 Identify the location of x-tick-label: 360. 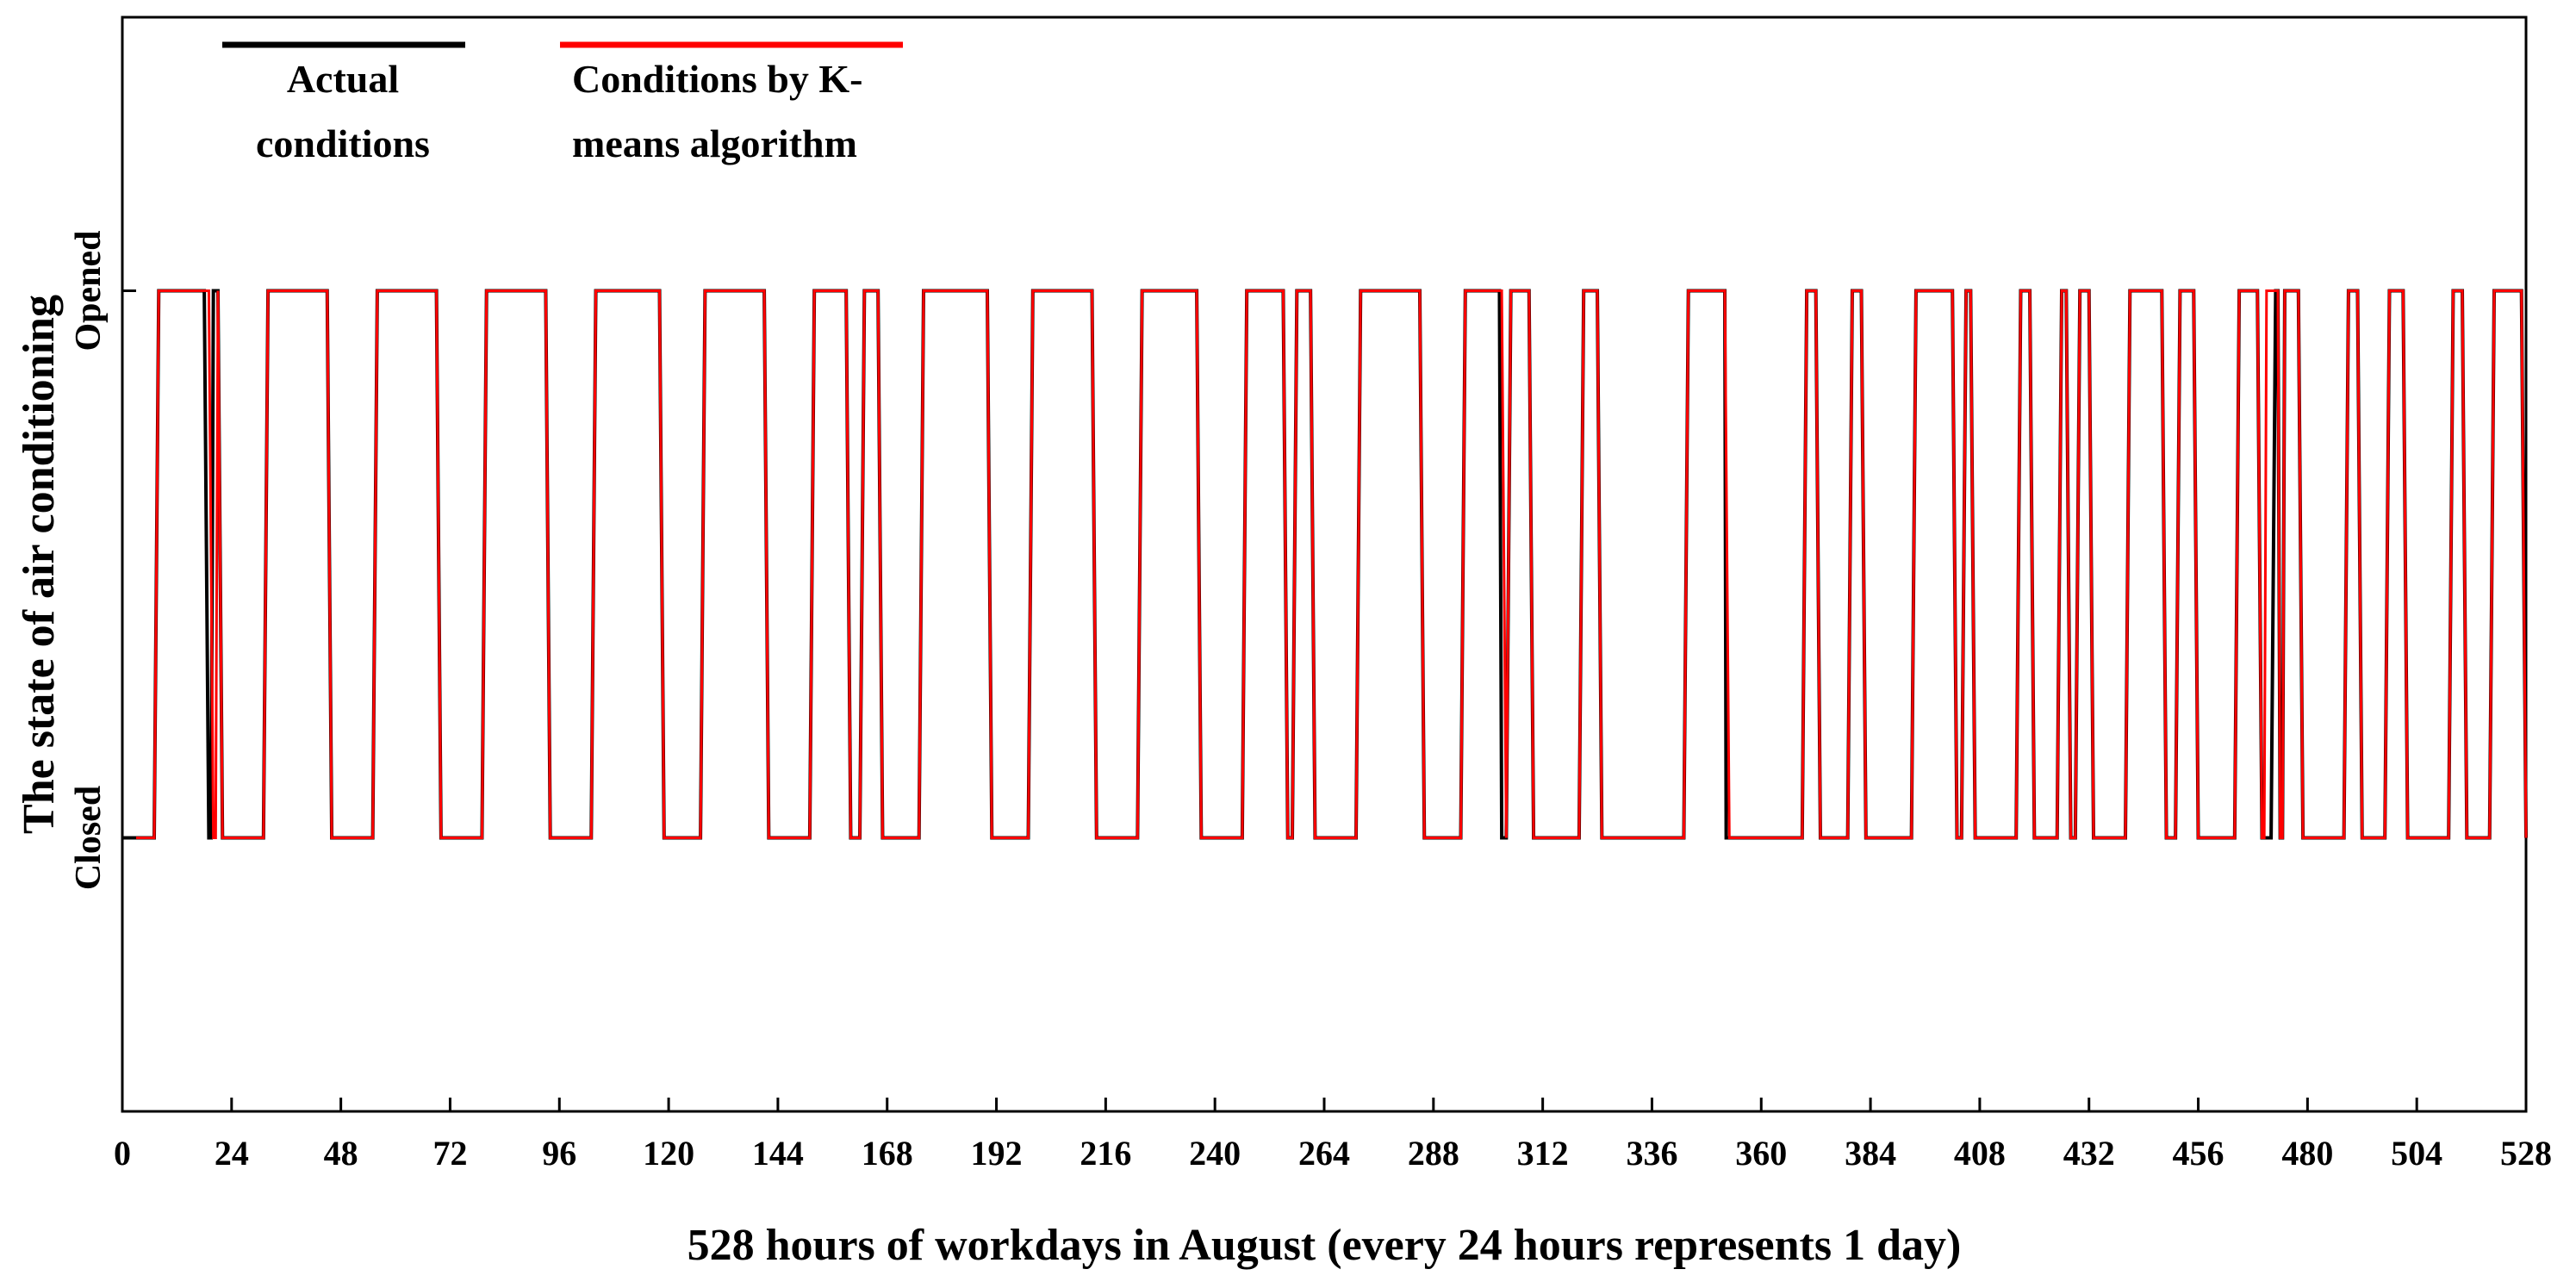
(1761, 1154).